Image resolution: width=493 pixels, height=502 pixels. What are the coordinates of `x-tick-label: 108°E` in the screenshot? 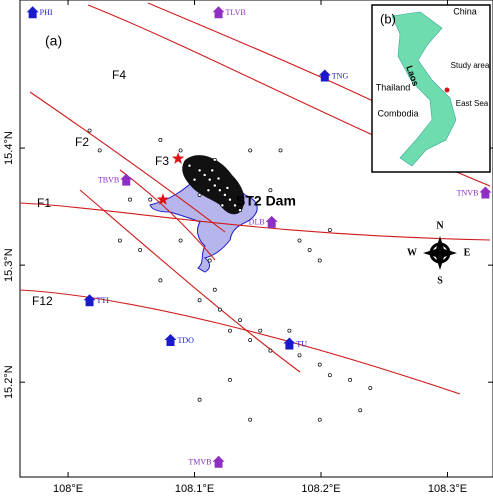 It's located at (68, 489).